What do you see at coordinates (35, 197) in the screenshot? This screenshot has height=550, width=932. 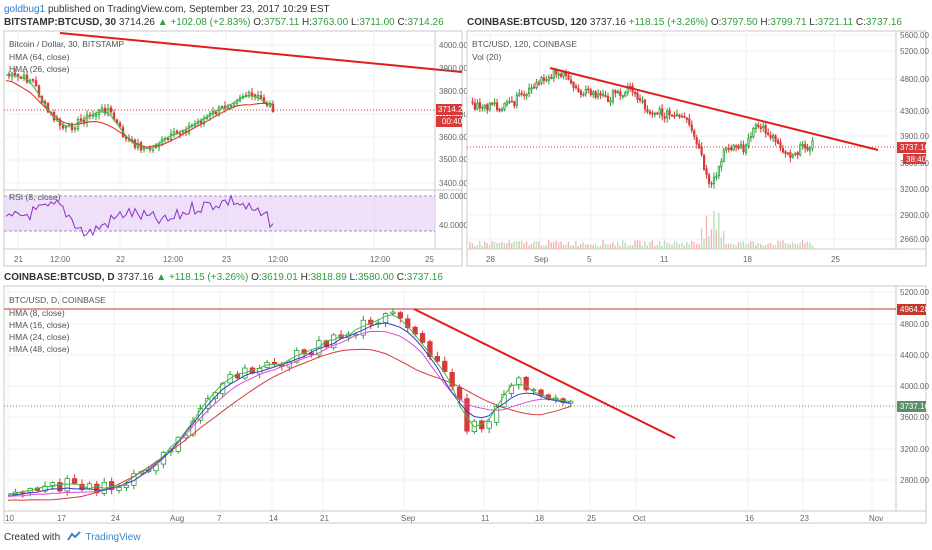 I see `chart1-rsi-title: RSI (8, close)` at bounding box center [35, 197].